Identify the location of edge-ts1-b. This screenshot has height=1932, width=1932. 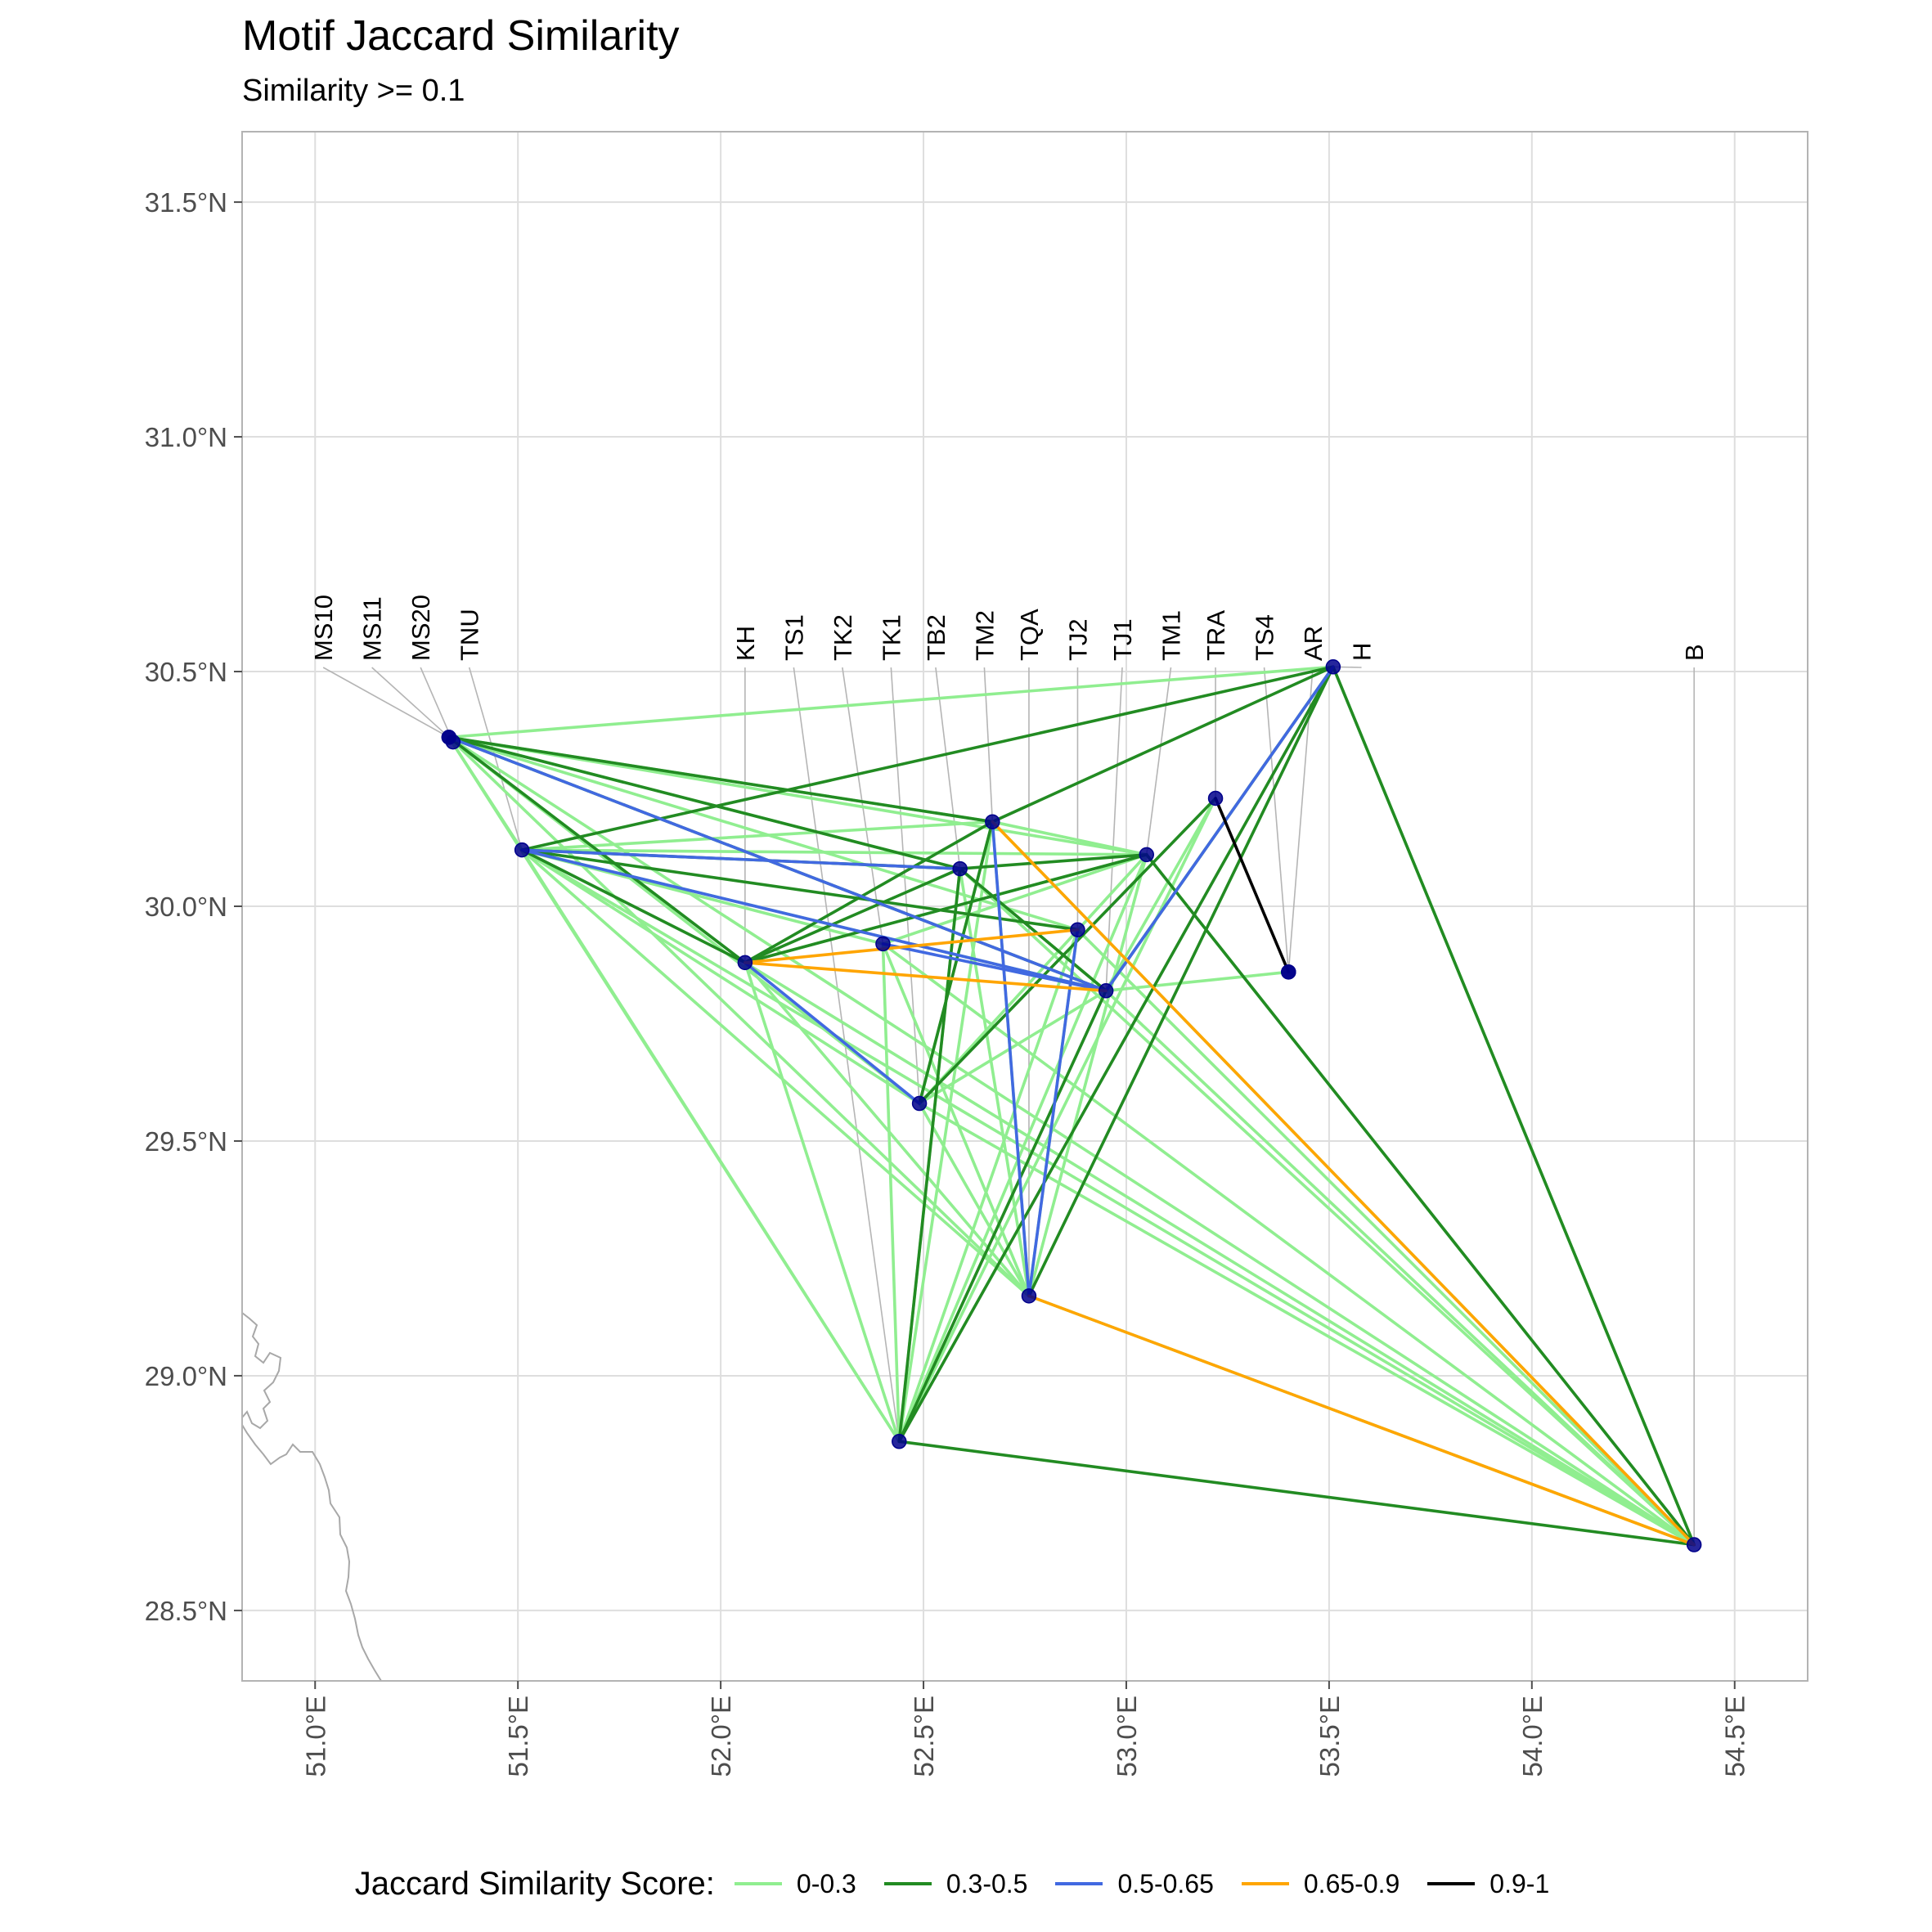
(1297, 1494).